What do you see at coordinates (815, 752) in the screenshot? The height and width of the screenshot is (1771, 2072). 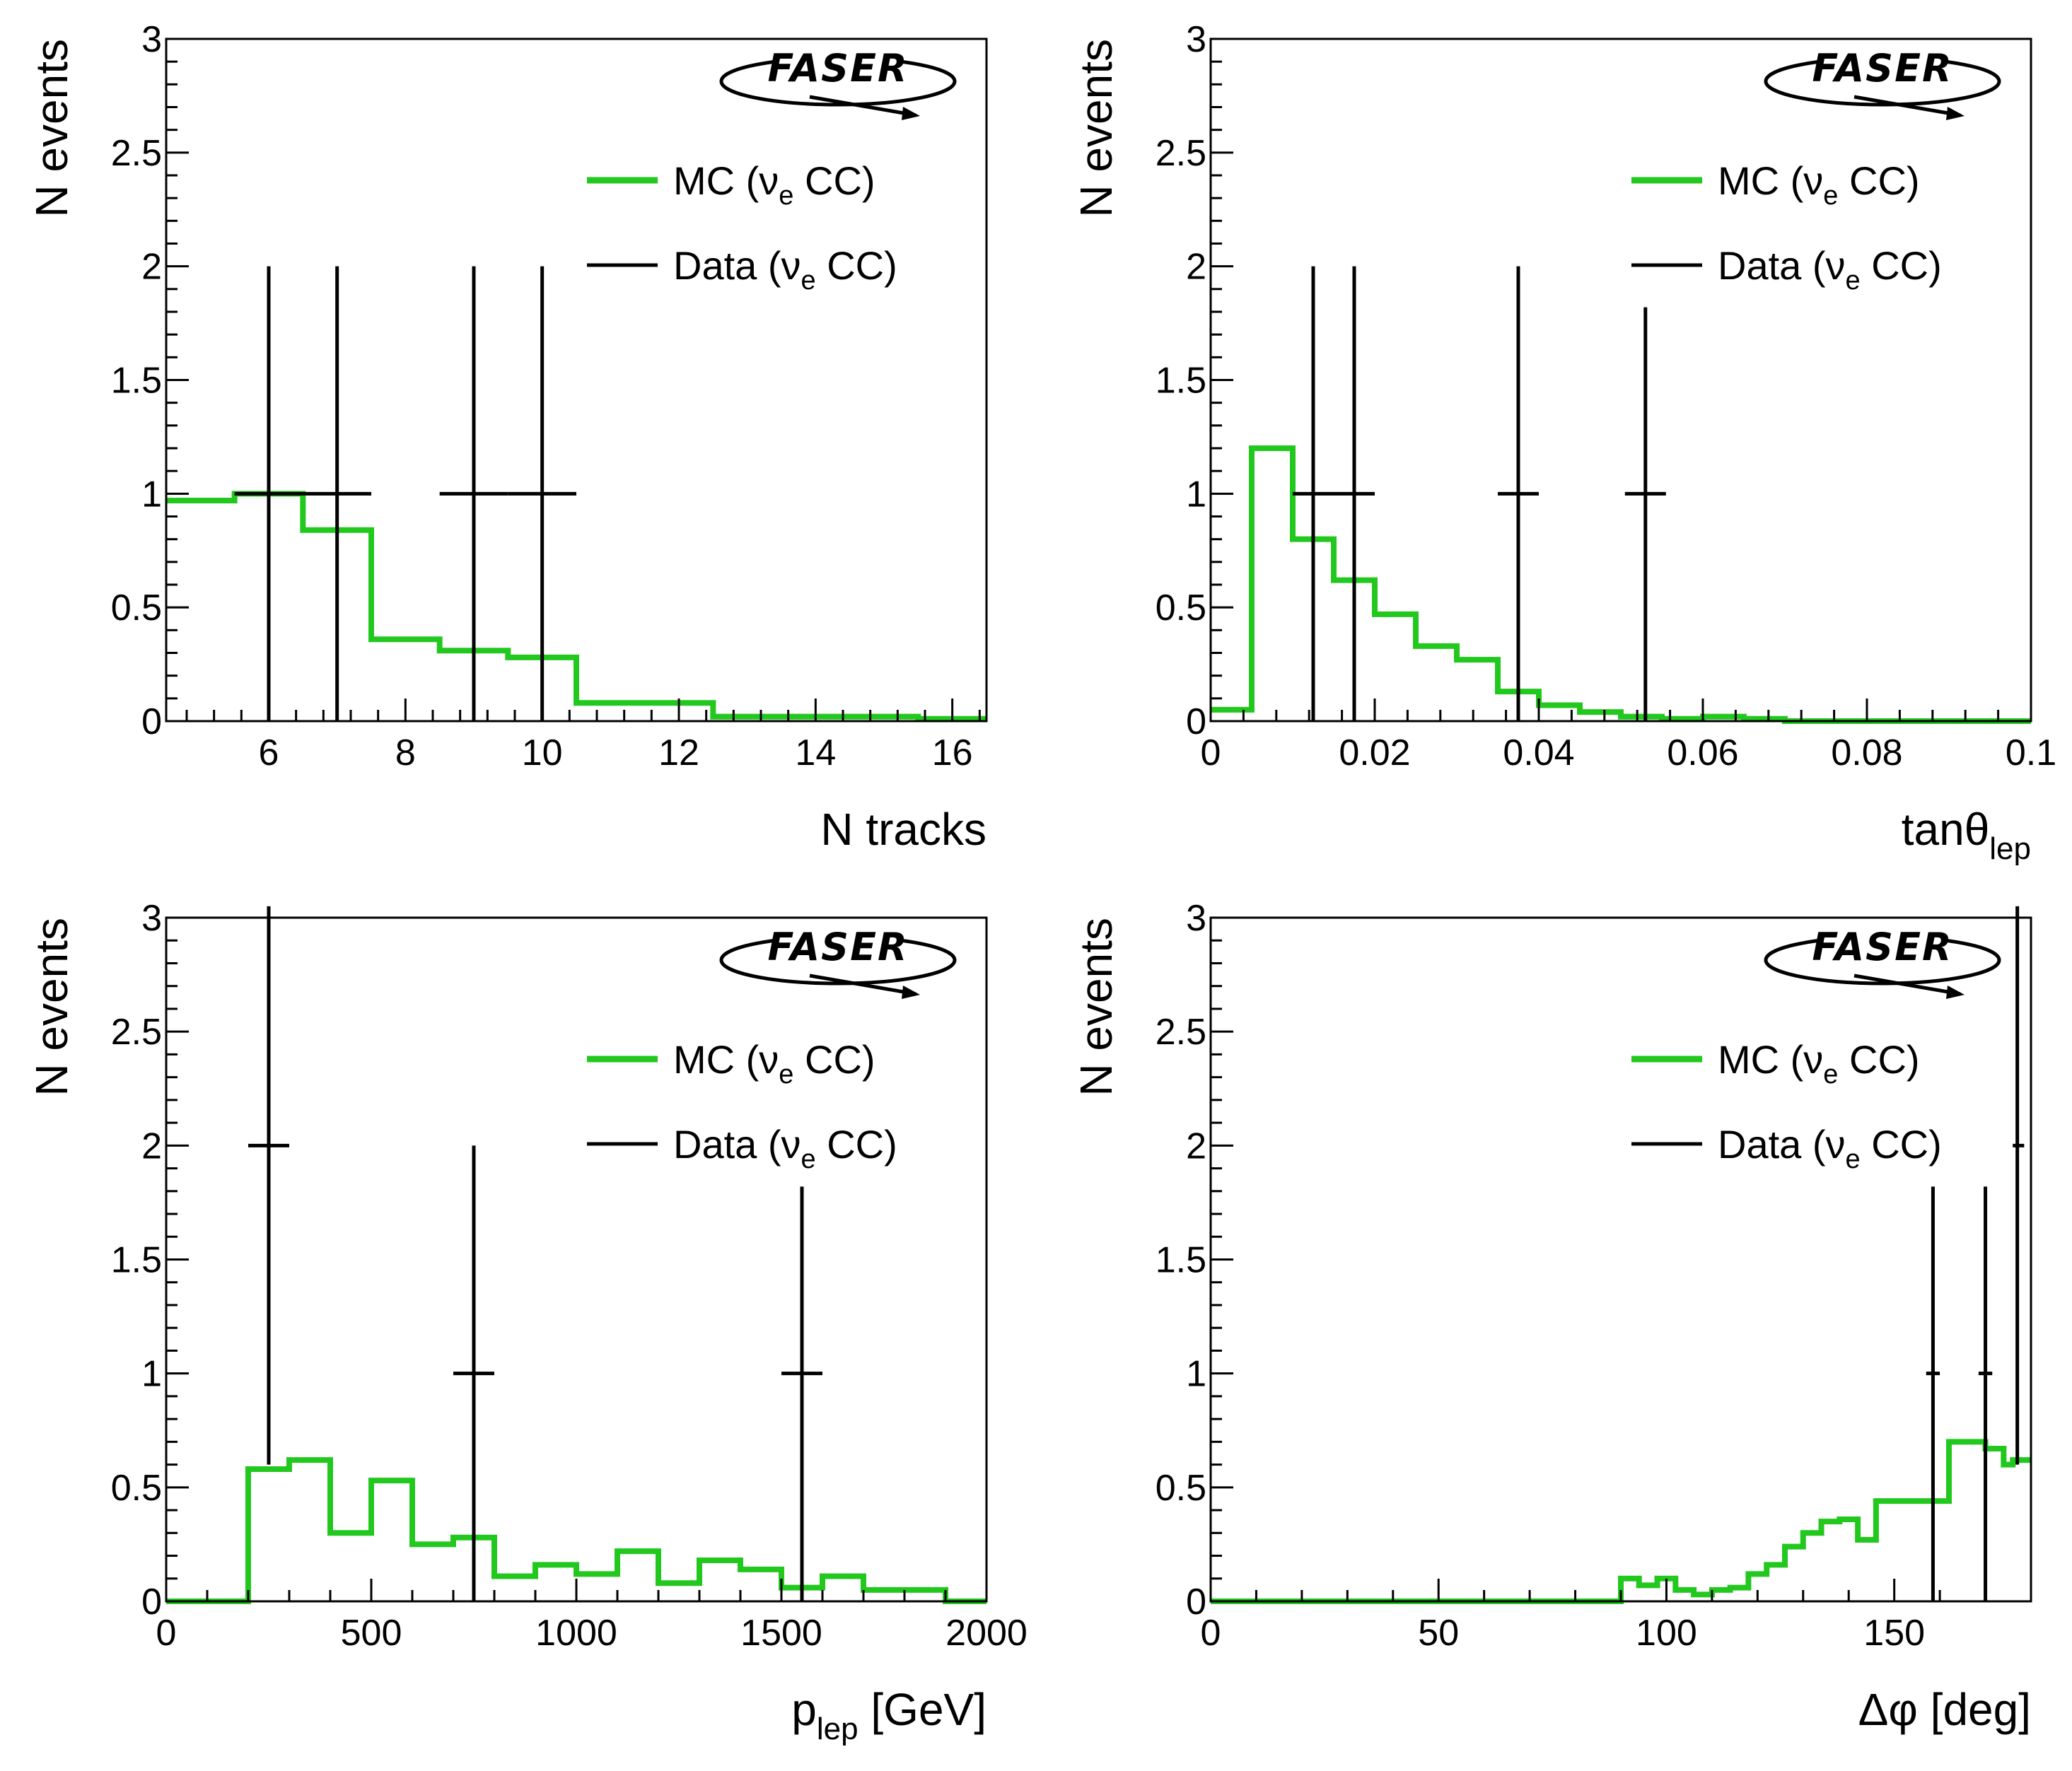 I see `x-tick-label: 14` at bounding box center [815, 752].